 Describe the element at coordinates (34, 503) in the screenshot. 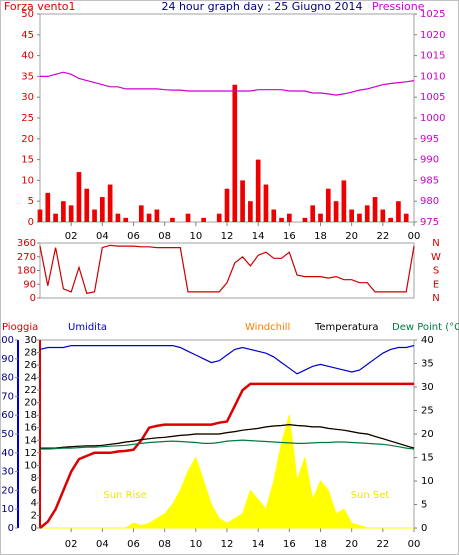

I see `y-tick-label: 4` at that location.